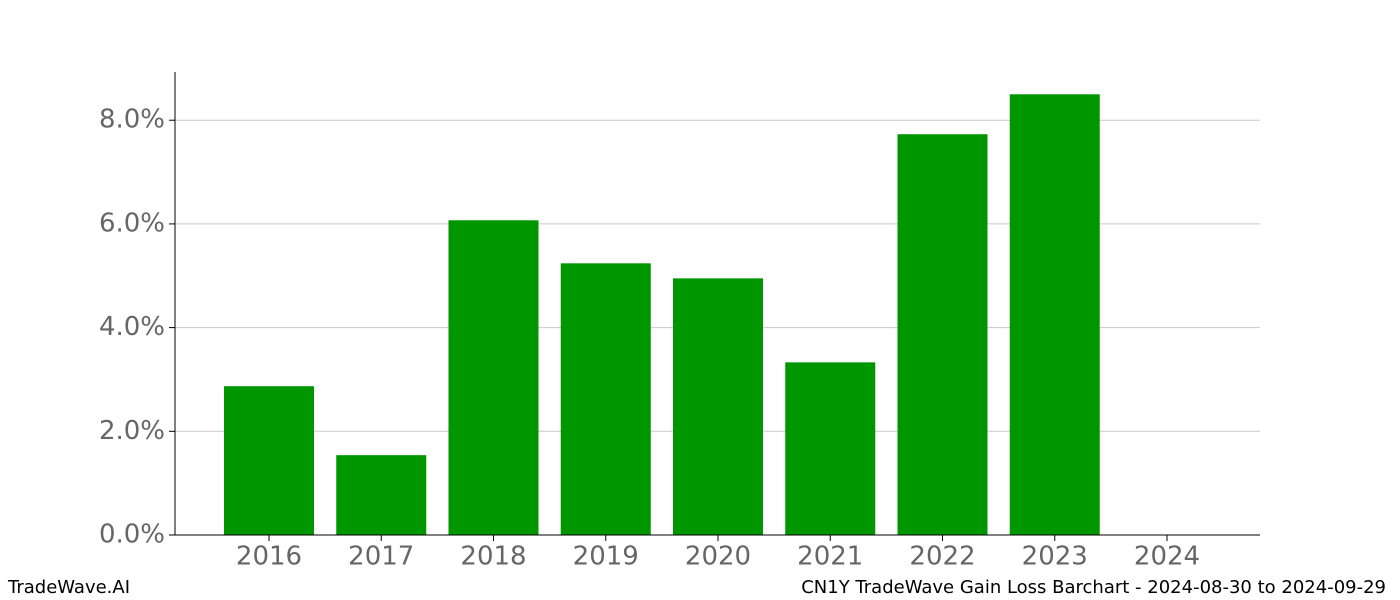  Describe the element at coordinates (269, 557) in the screenshot. I see `x-tick-label: 2016` at that location.